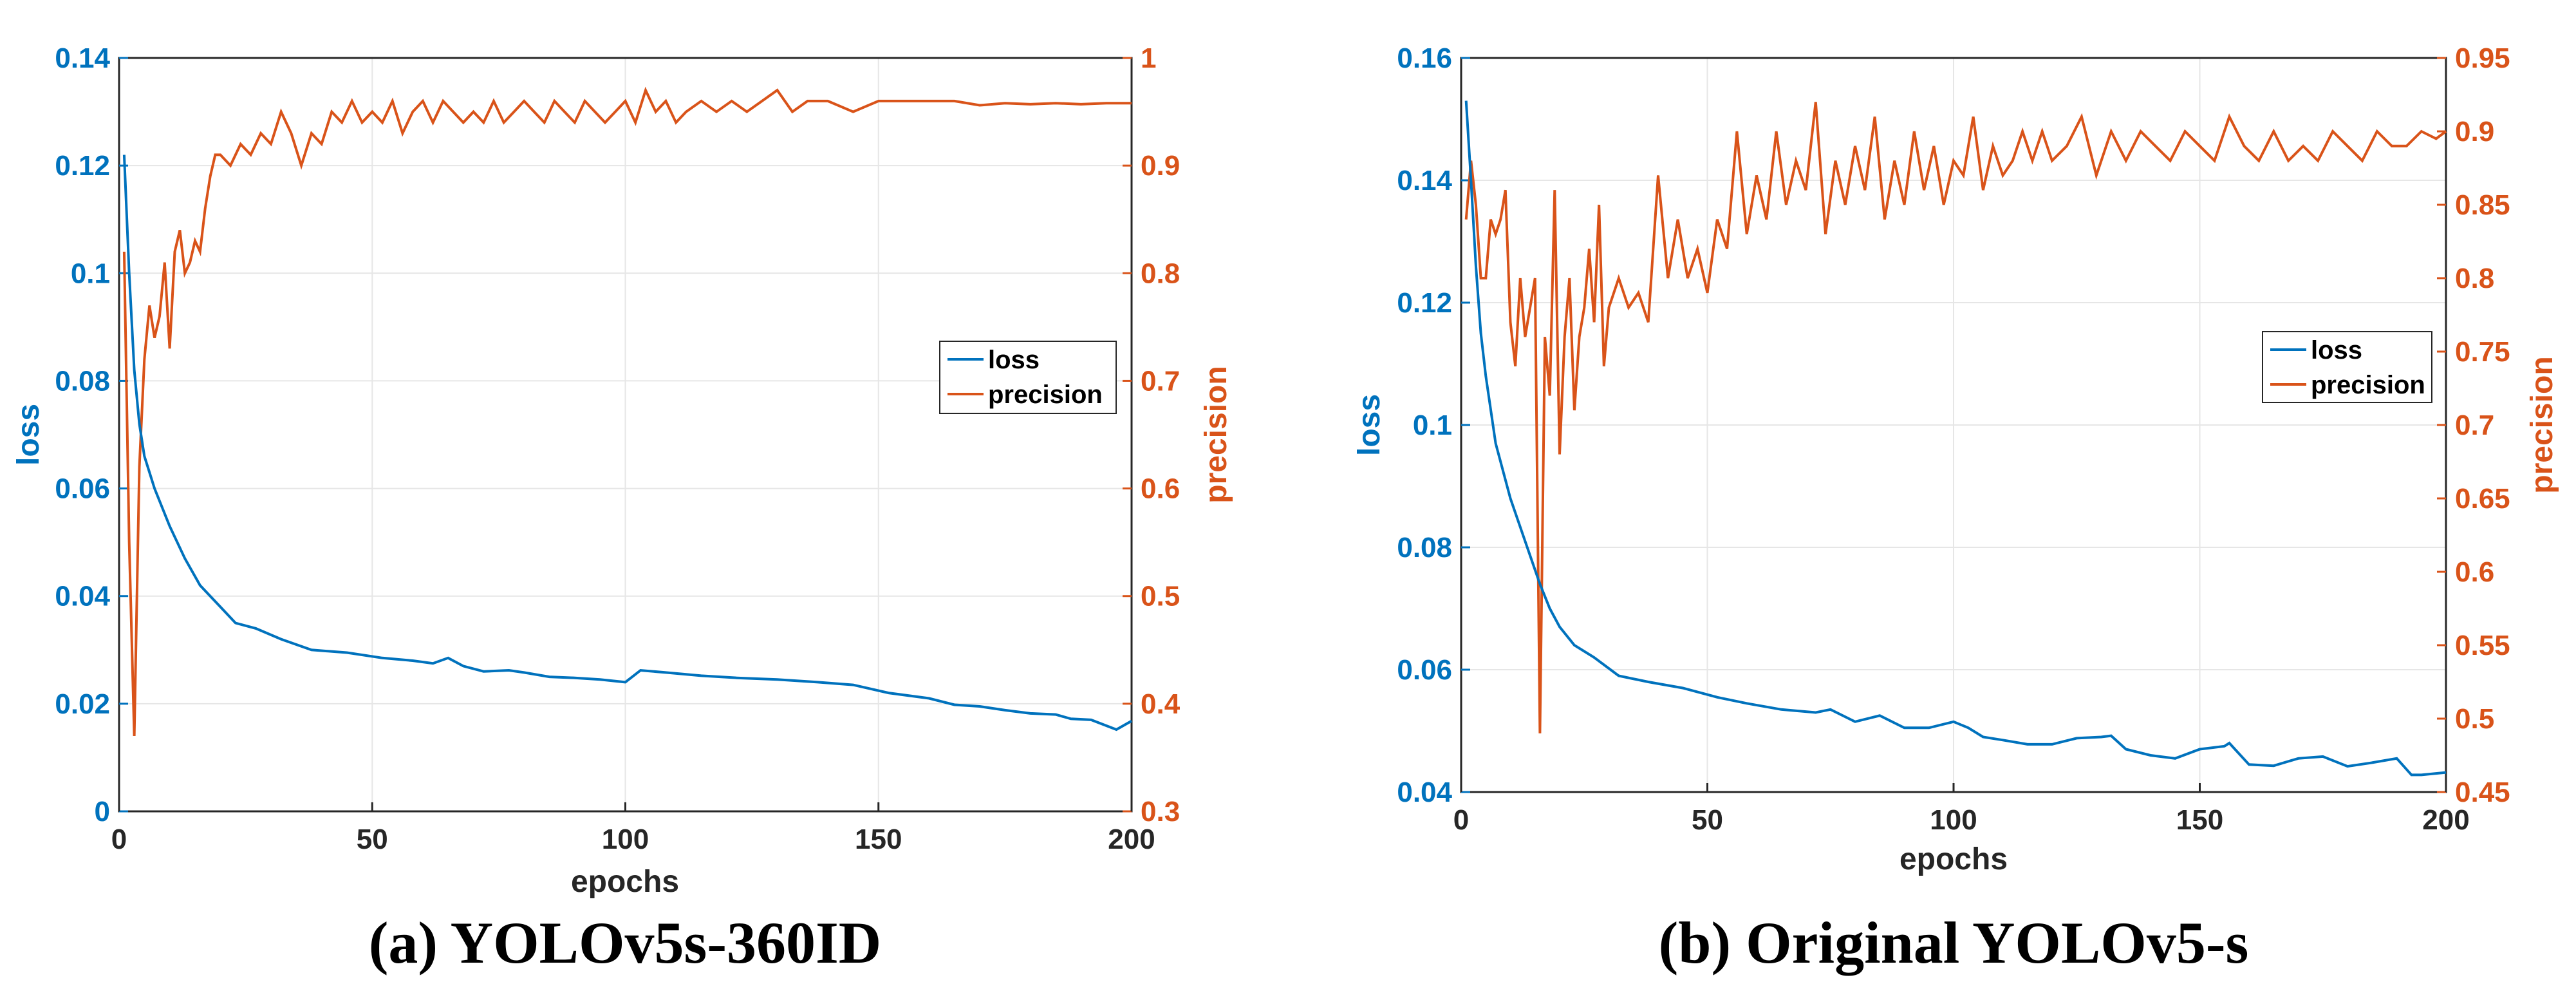  What do you see at coordinates (103, 811) in the screenshot?
I see `y-tick-label-left: 0` at bounding box center [103, 811].